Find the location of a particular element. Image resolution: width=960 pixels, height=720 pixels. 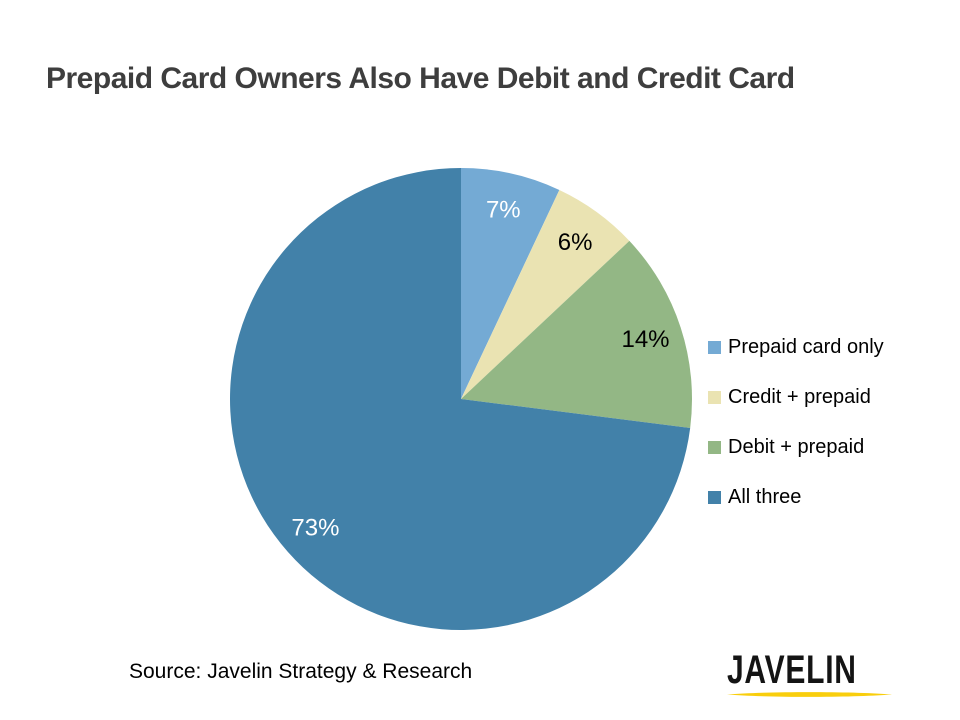

javelin-logo: JAVELIN is located at coordinates (809, 674).